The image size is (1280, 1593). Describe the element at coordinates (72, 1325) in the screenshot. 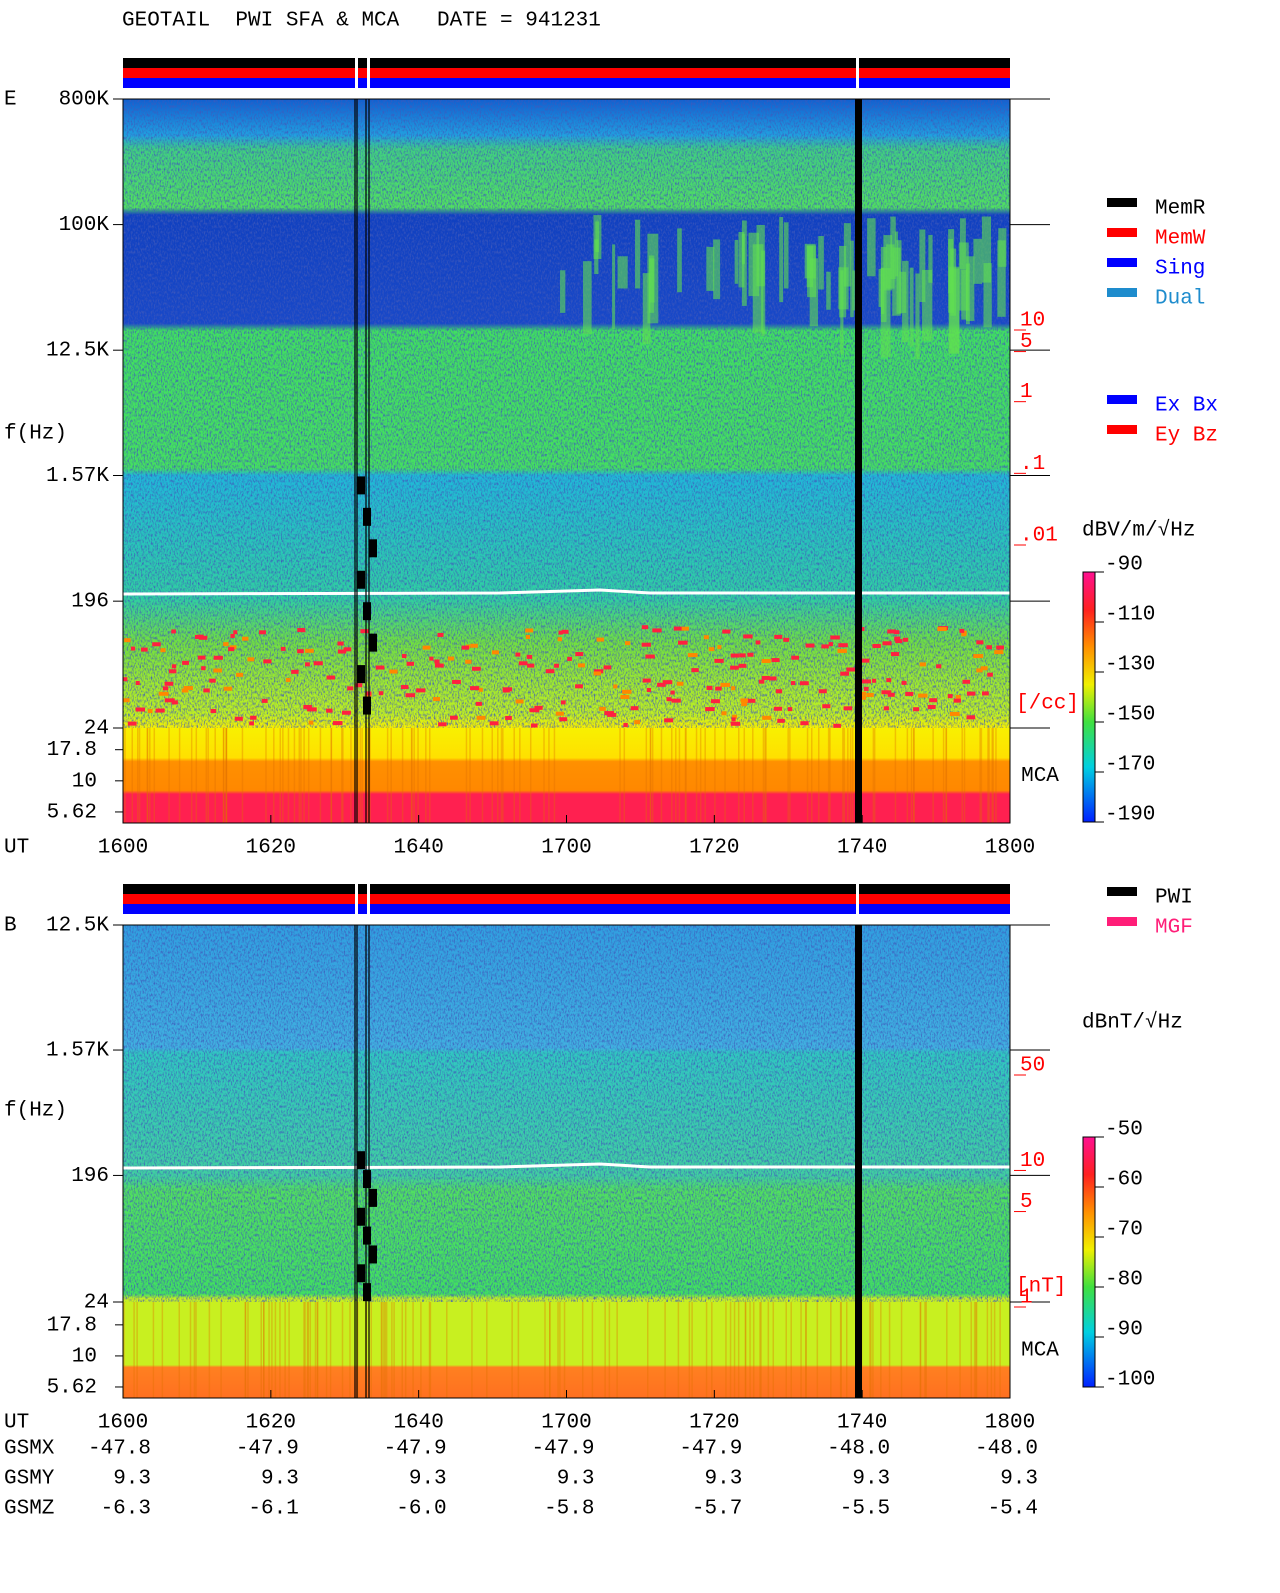

I see `mca-tick-label: 17.8` at that location.